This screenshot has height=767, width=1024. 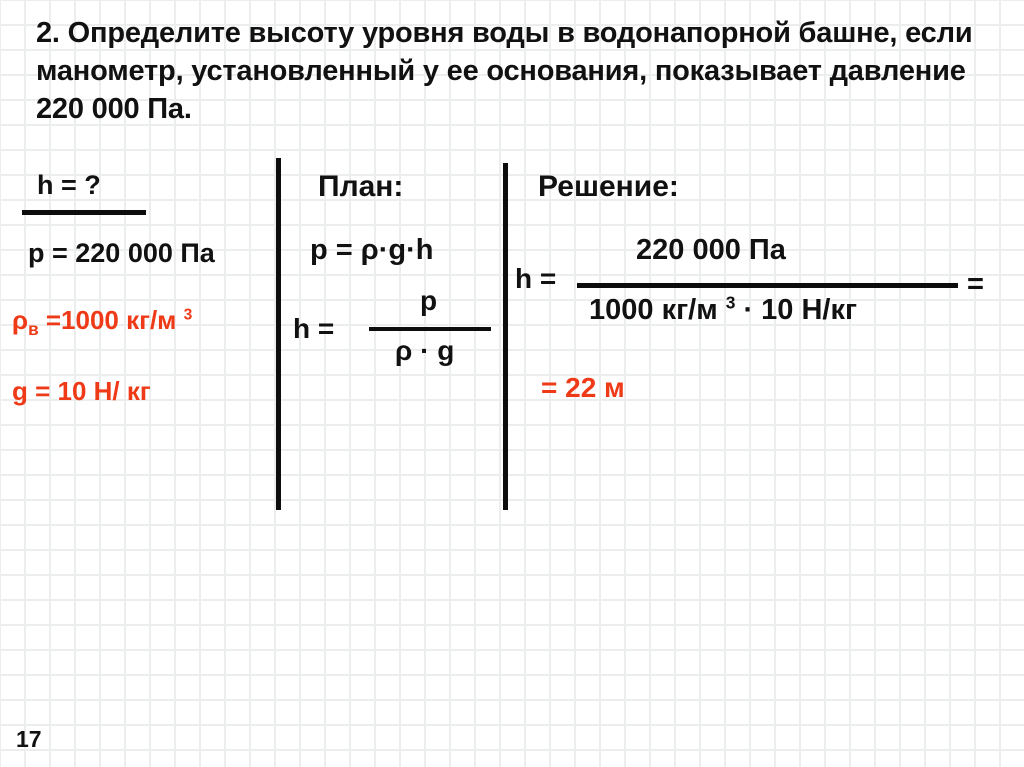 What do you see at coordinates (111, 320) in the screenshot?
I see `given-density-value: =1000 кг/м` at bounding box center [111, 320].